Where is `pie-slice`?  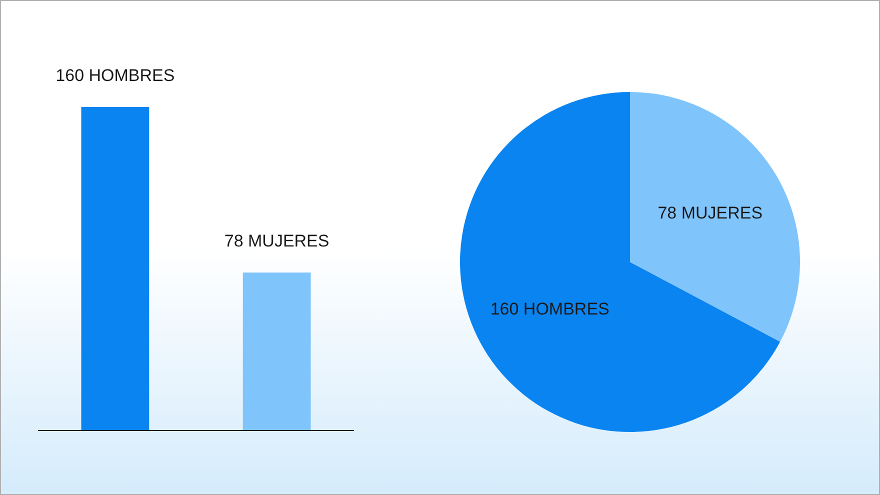 pie-slice is located at coordinates (715, 217).